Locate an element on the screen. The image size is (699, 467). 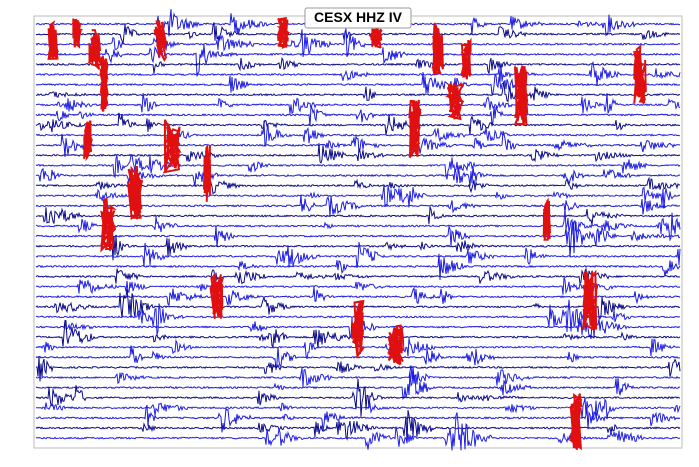
title-box is located at coordinates (358, 18).